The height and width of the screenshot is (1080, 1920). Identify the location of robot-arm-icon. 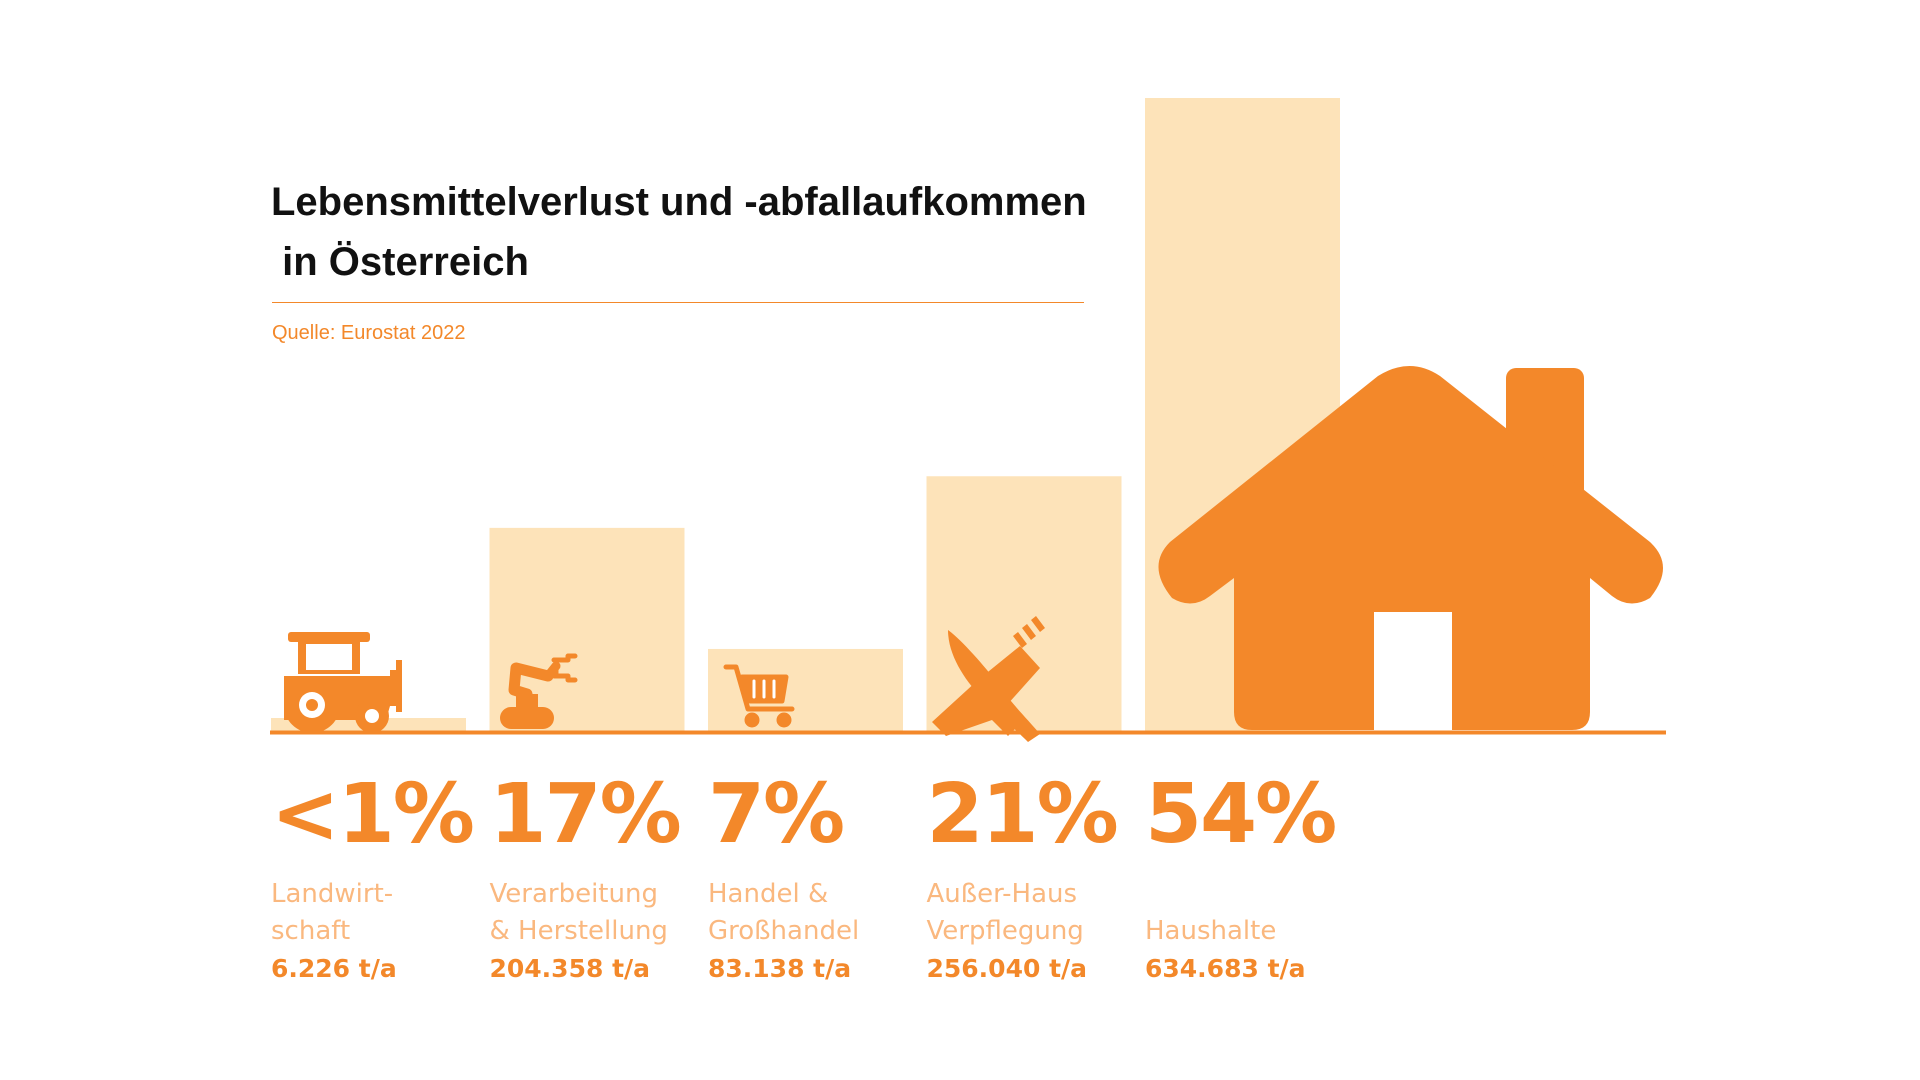
(539, 691).